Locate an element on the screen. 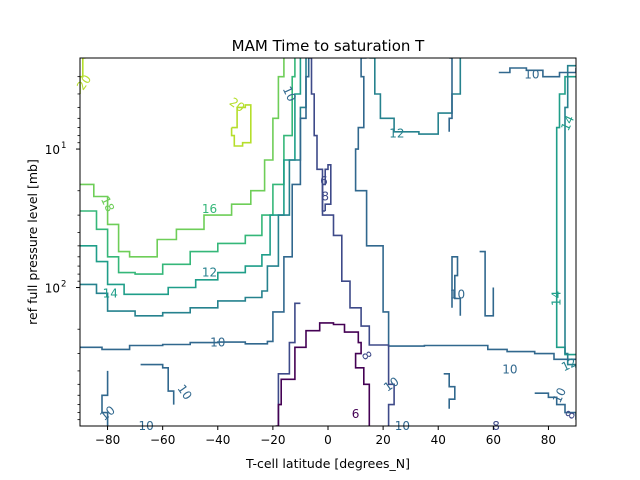 Image resolution: width=640 pixels, height=480 pixels. x-tick-label: 0 is located at coordinates (328, 440).